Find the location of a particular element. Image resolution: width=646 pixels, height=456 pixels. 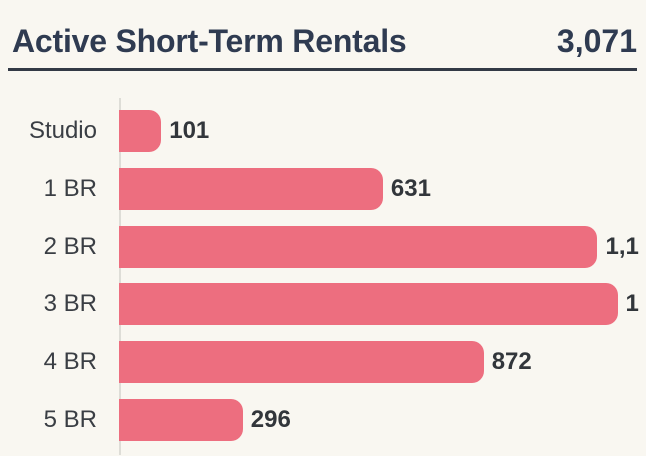

category-label: 4 BR is located at coordinates (70, 361).